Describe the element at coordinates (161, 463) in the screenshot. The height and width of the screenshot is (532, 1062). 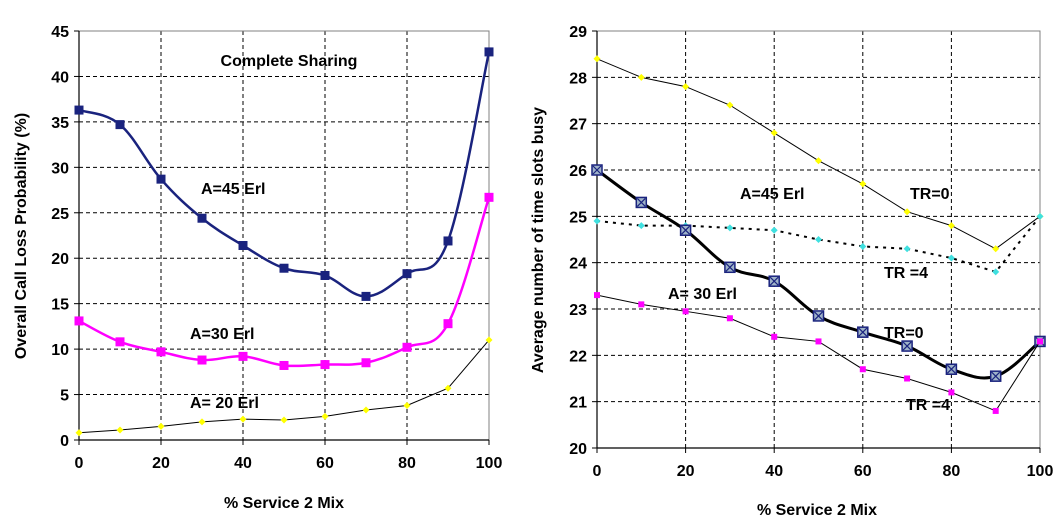
I see `chart0-xtick-label: 20` at that location.